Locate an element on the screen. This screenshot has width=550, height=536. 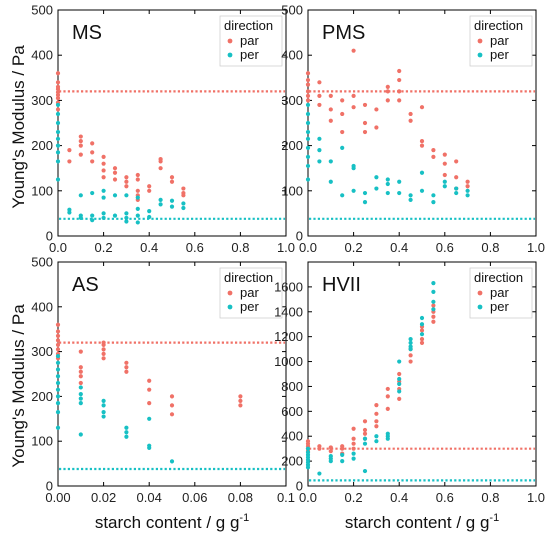
x-tick-label: 0.1 is located at coordinates (286, 497).